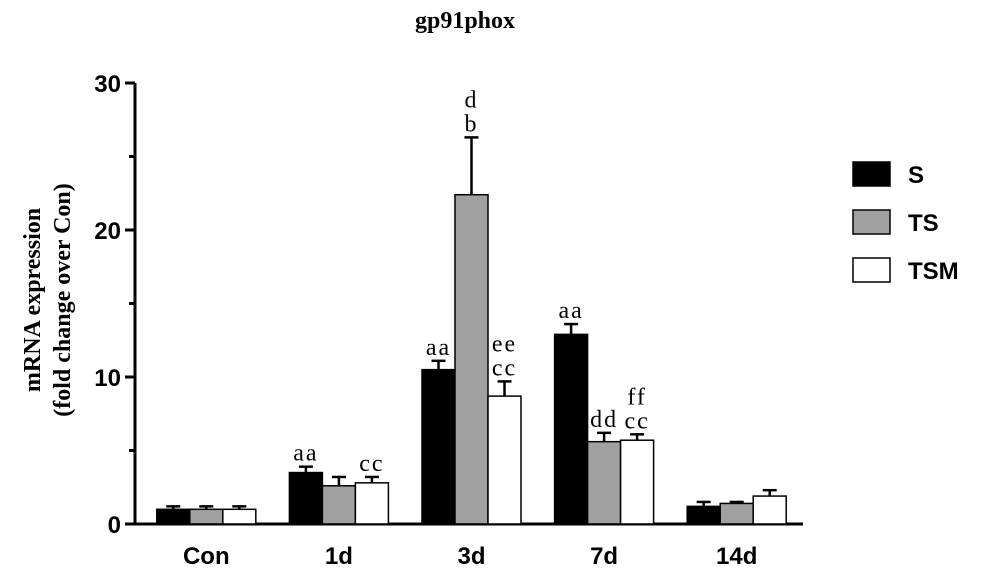  What do you see at coordinates (472, 124) in the screenshot?
I see `bar-annotation: b` at bounding box center [472, 124].